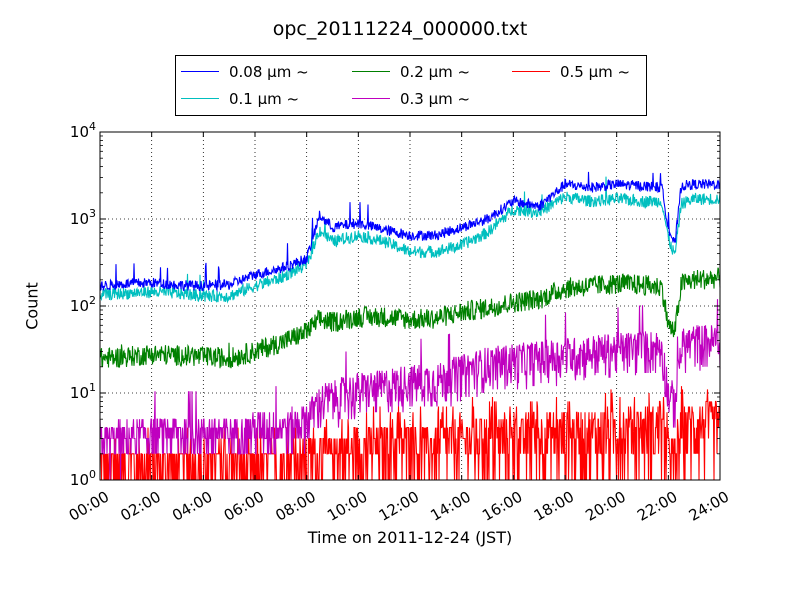 This screenshot has width=800, height=600. Describe the element at coordinates (435, 72) in the screenshot. I see `legend-label: 0.2 μm ~` at that location.